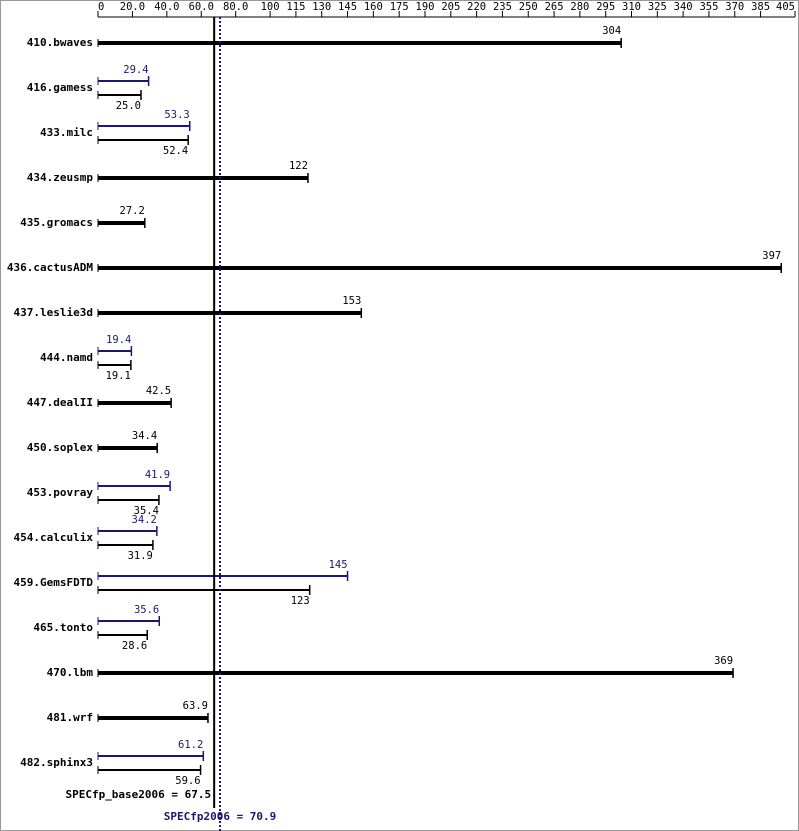 The width and height of the screenshot is (799, 831). Describe the element at coordinates (63, 627) in the screenshot. I see `category-label: 465.tonto` at that location.